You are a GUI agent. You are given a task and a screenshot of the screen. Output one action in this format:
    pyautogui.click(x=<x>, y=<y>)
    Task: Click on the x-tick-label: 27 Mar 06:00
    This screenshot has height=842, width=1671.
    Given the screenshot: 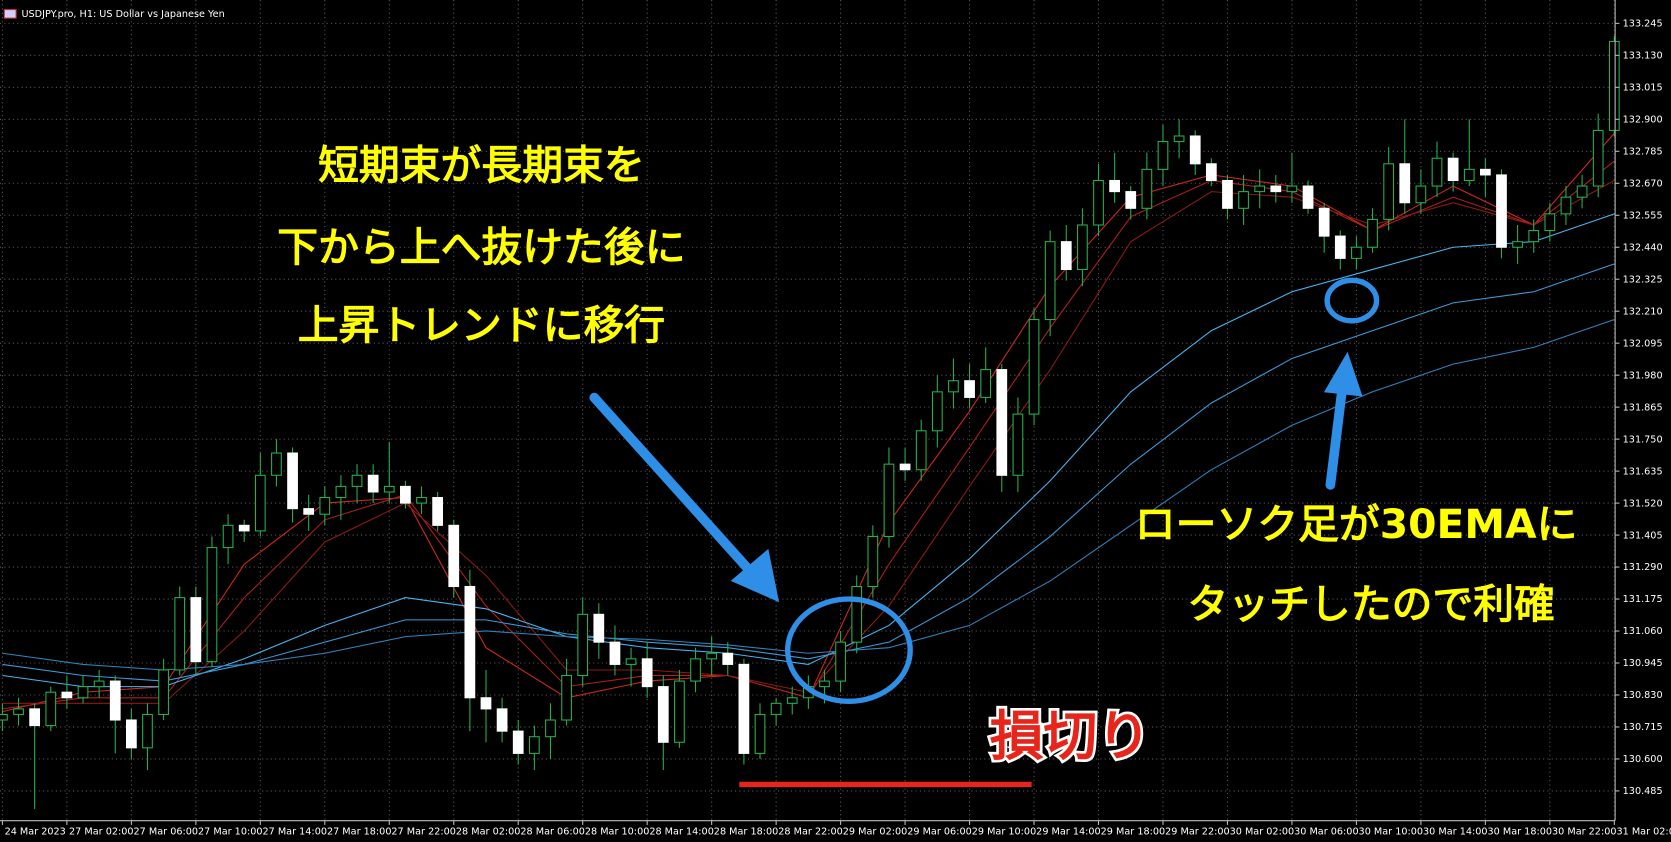 What is the action you would take?
    pyautogui.click(x=166, y=832)
    